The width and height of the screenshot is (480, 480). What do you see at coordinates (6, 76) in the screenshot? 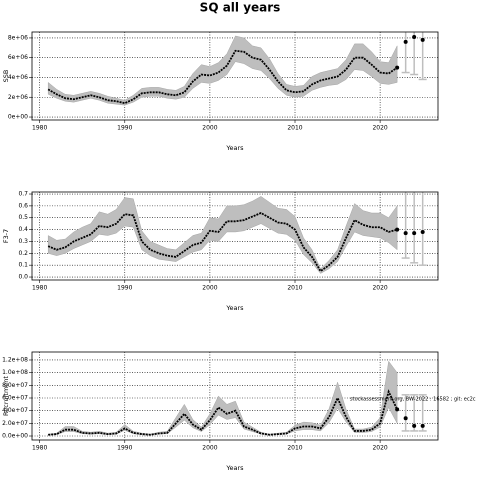
I see `y-axis-label: SSB` at bounding box center [6, 76].